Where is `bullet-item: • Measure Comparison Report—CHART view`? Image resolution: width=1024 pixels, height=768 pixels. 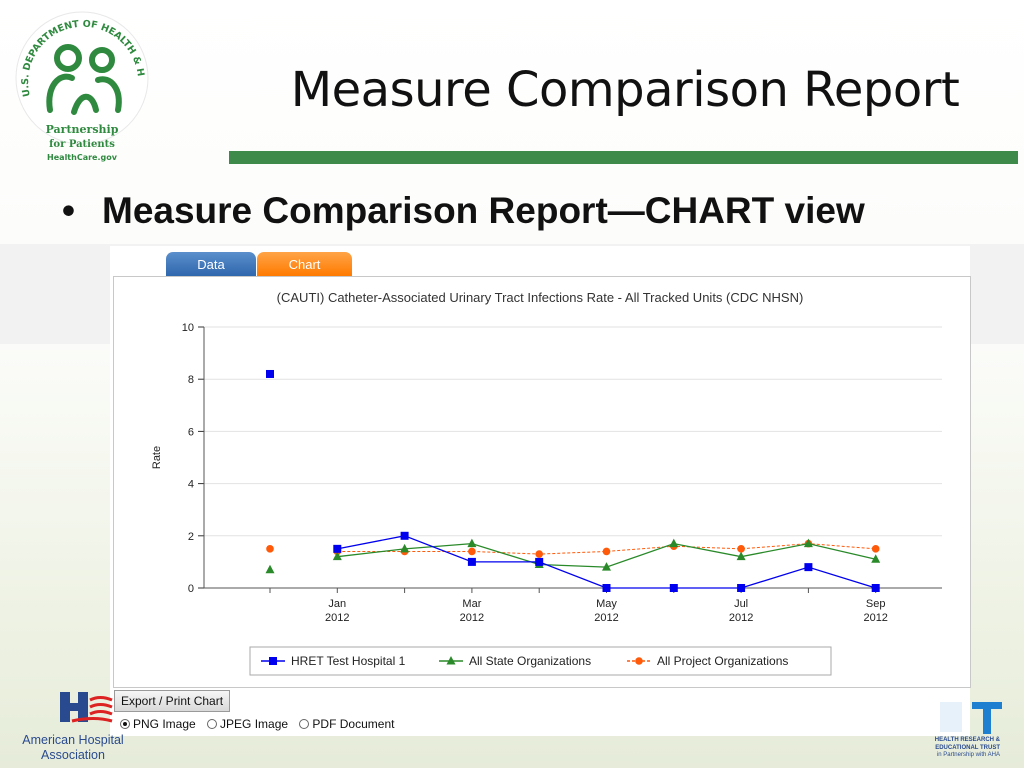 bullet-item: • Measure Comparison Report—CHART view is located at coordinates (463, 211).